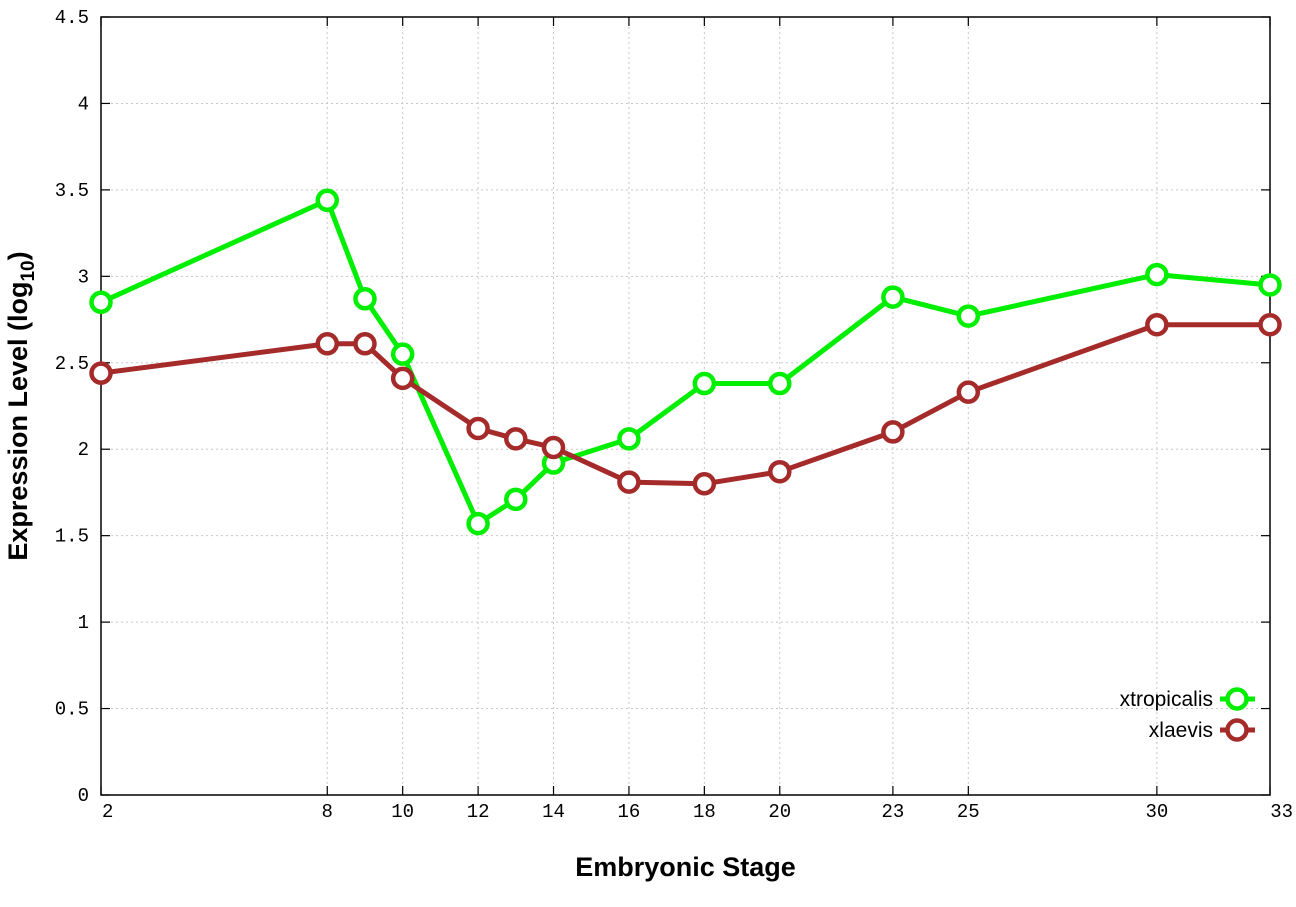  I want to click on y-tick-label: 3.5, so click(72, 191).